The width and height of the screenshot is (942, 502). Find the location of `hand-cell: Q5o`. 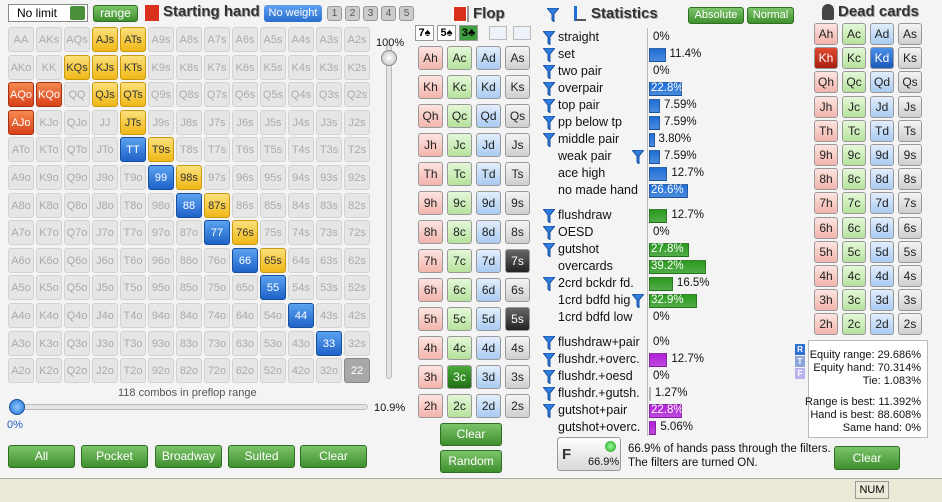

hand-cell: Q5o is located at coordinates (77, 288).